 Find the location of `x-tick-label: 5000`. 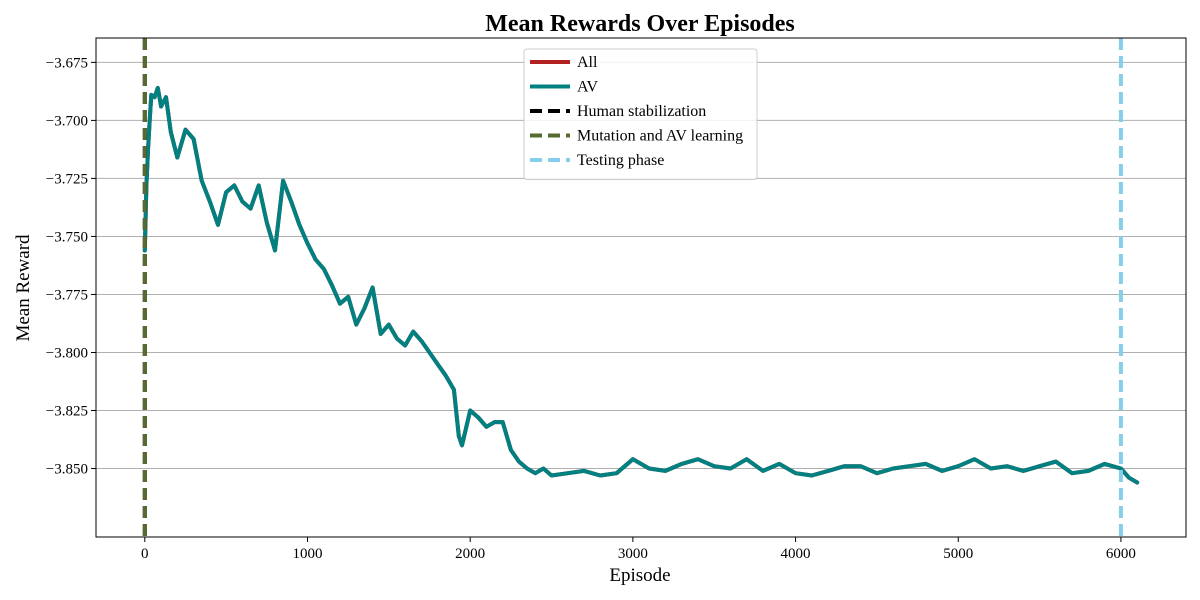

x-tick-label: 5000 is located at coordinates (958, 554).